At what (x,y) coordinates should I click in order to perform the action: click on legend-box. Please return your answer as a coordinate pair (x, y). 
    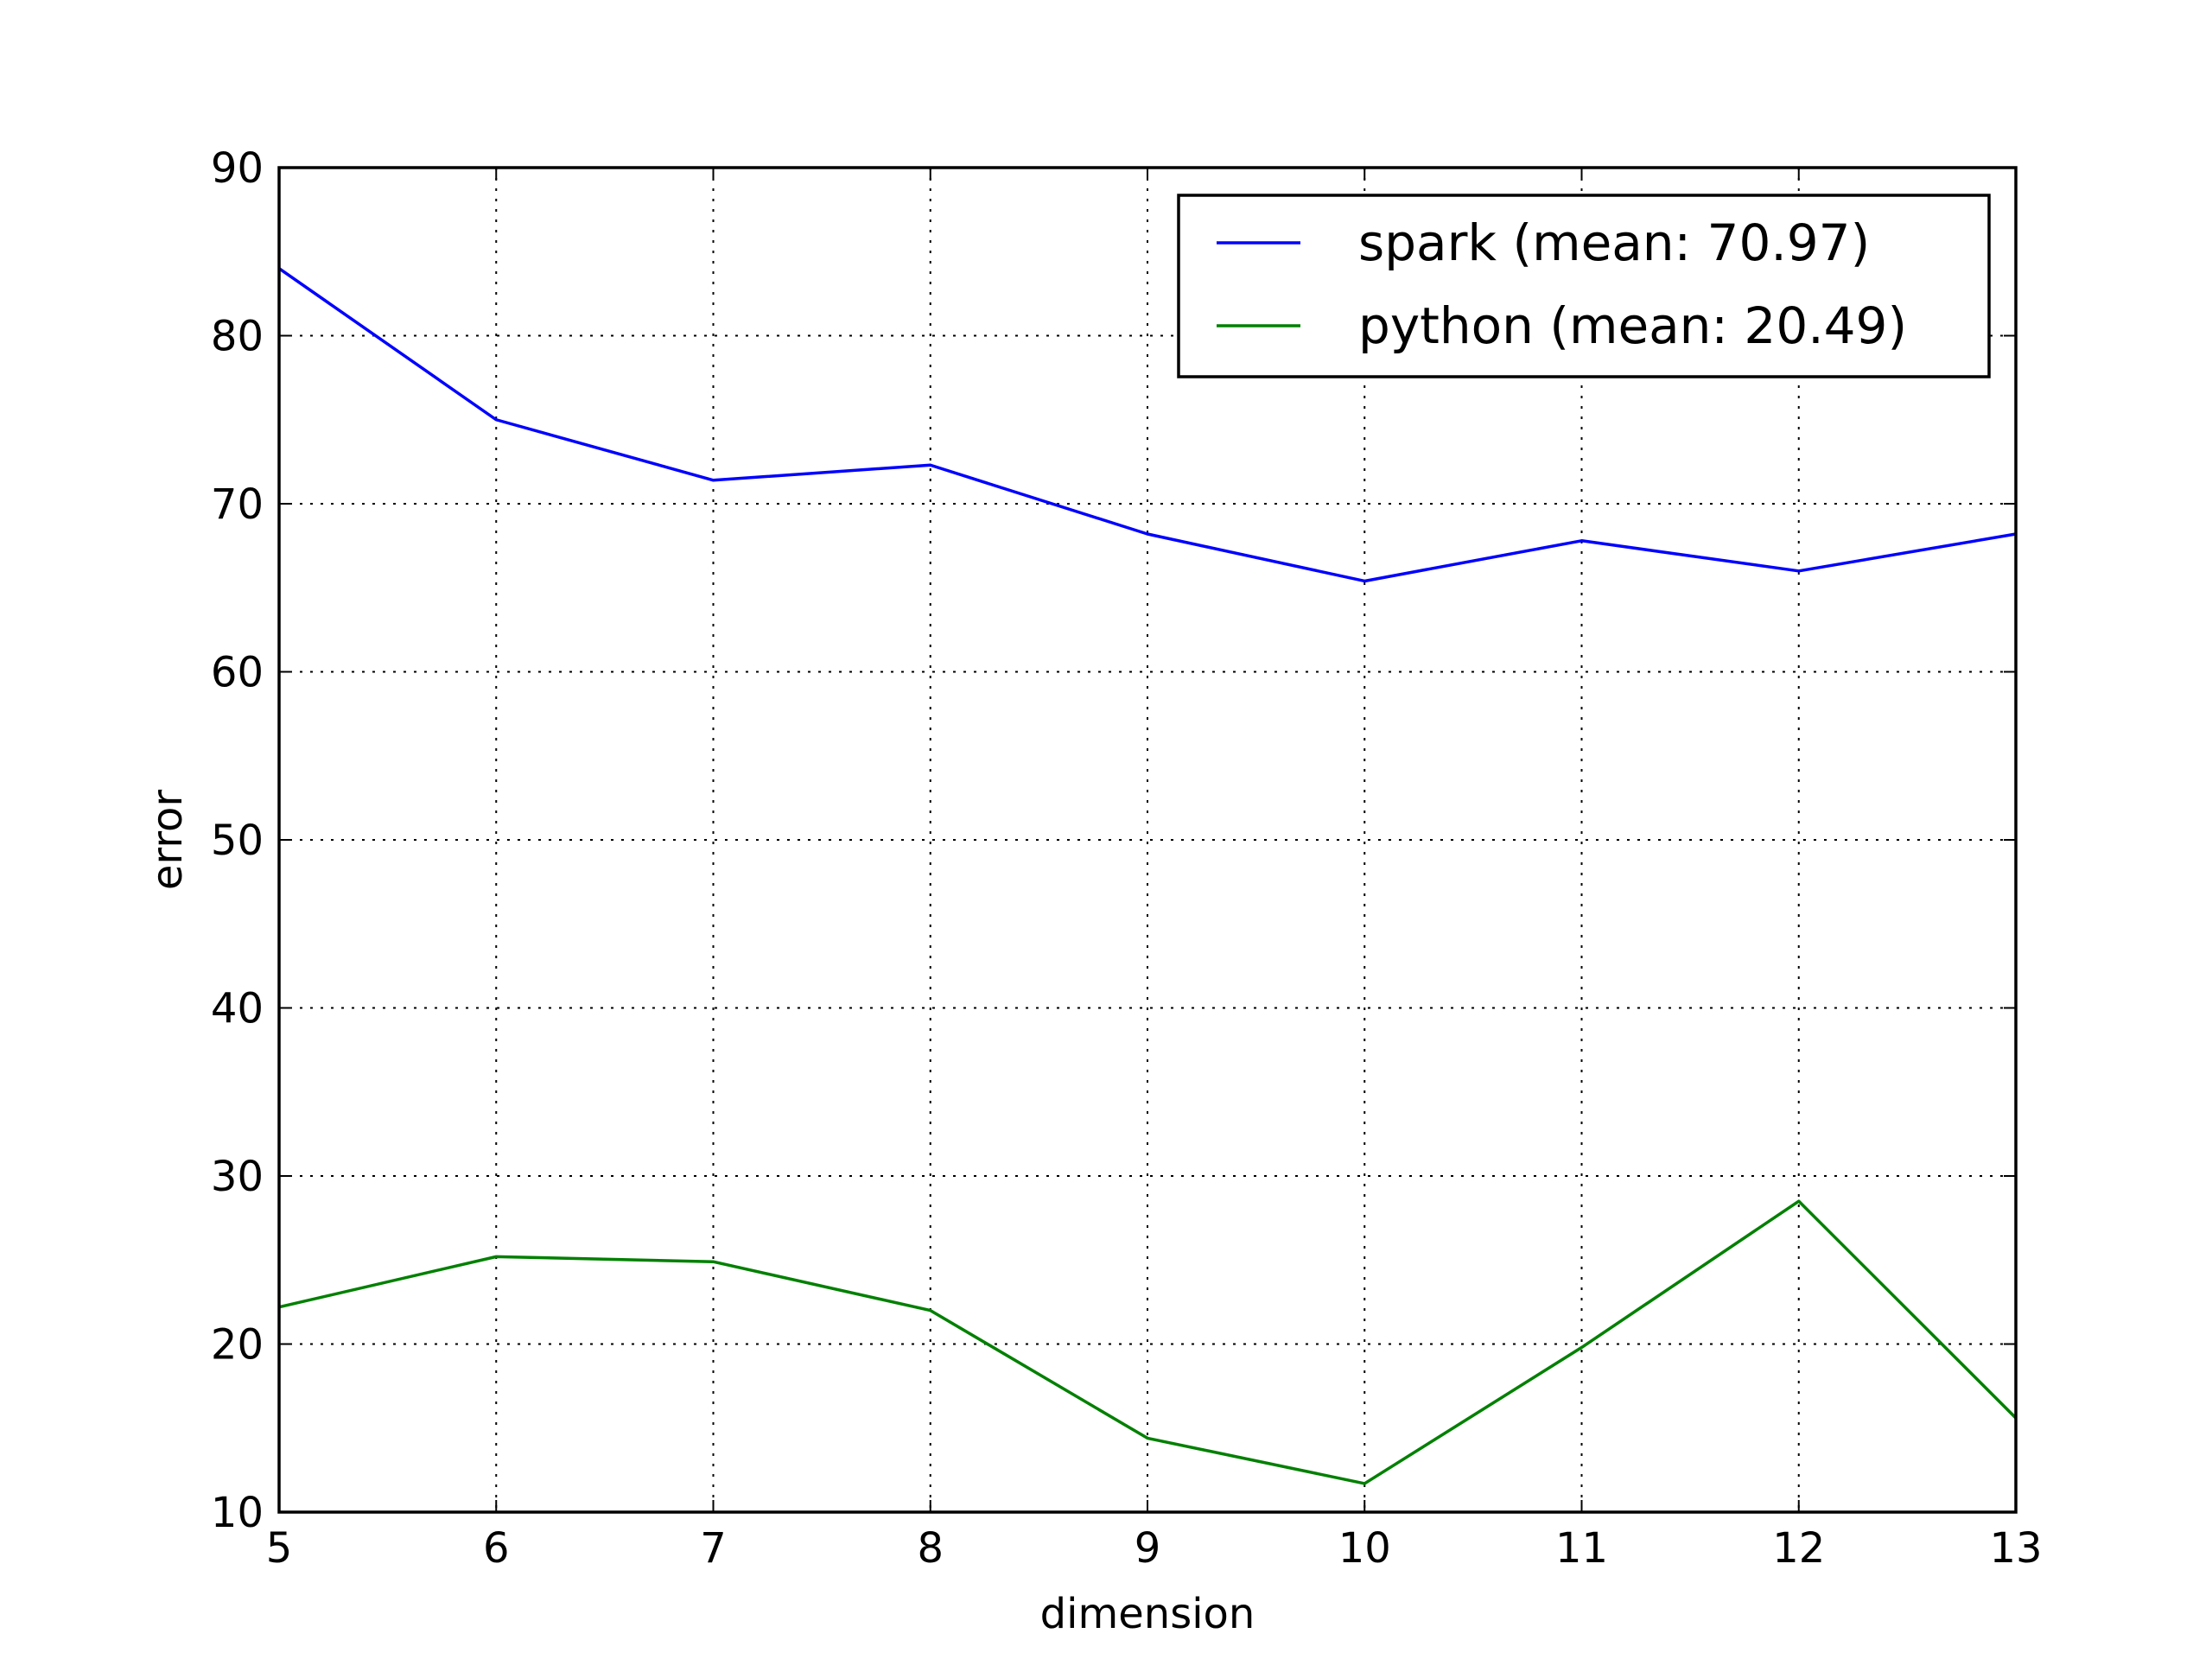
    Looking at the image, I should click on (1584, 286).